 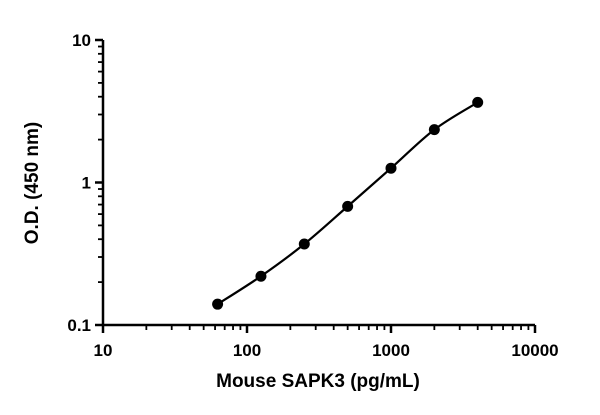 What do you see at coordinates (247, 350) in the screenshot?
I see `x-tick-label: 100` at bounding box center [247, 350].